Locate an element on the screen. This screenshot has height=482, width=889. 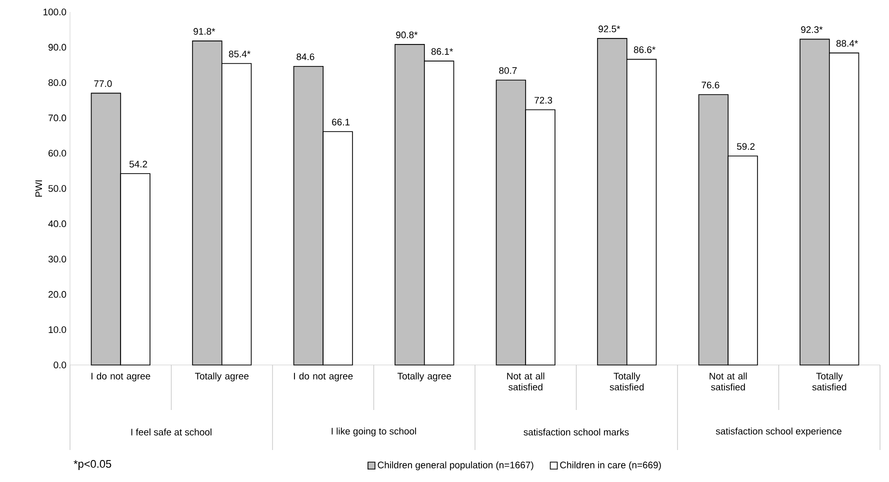
legend-label: Children general population (n=1667) is located at coordinates (456, 465).